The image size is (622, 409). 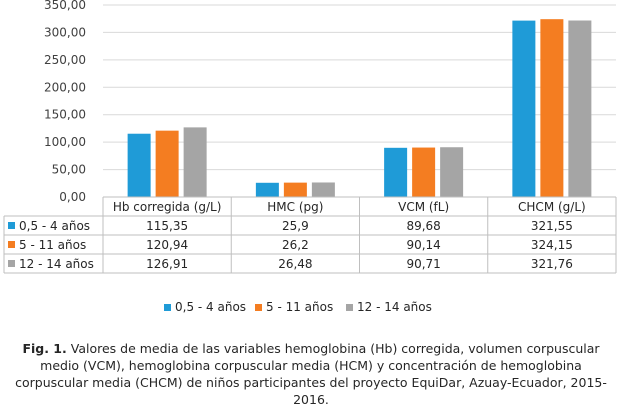 What do you see at coordinates (210, 307) in the screenshot?
I see `legend-label: 0,5 - 4 años` at bounding box center [210, 307].